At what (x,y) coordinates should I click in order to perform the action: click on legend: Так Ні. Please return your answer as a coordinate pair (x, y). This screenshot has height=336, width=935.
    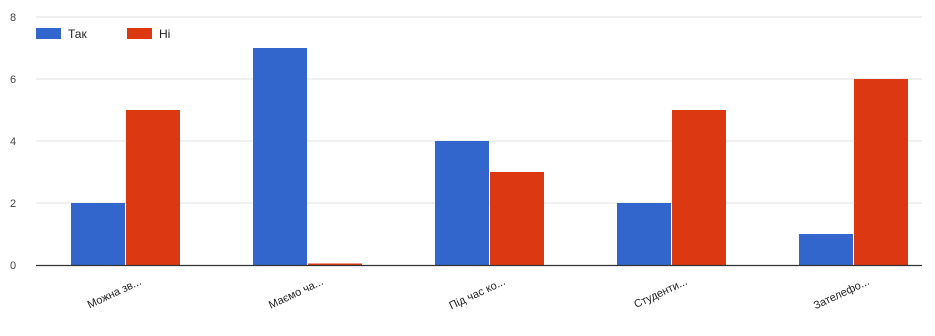
    Looking at the image, I should click on (103, 34).